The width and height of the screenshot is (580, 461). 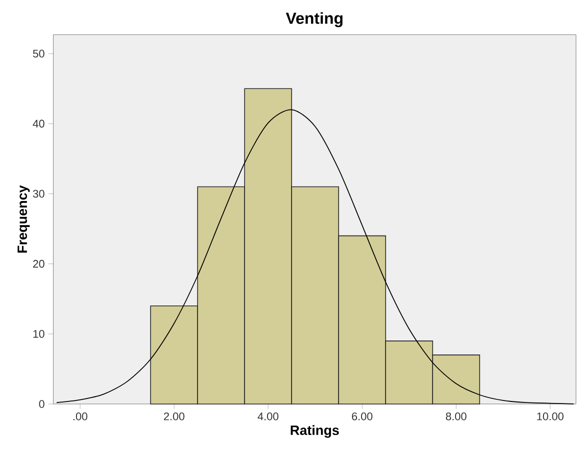 What do you see at coordinates (550, 416) in the screenshot?
I see `x-tick-label: 10.00` at bounding box center [550, 416].